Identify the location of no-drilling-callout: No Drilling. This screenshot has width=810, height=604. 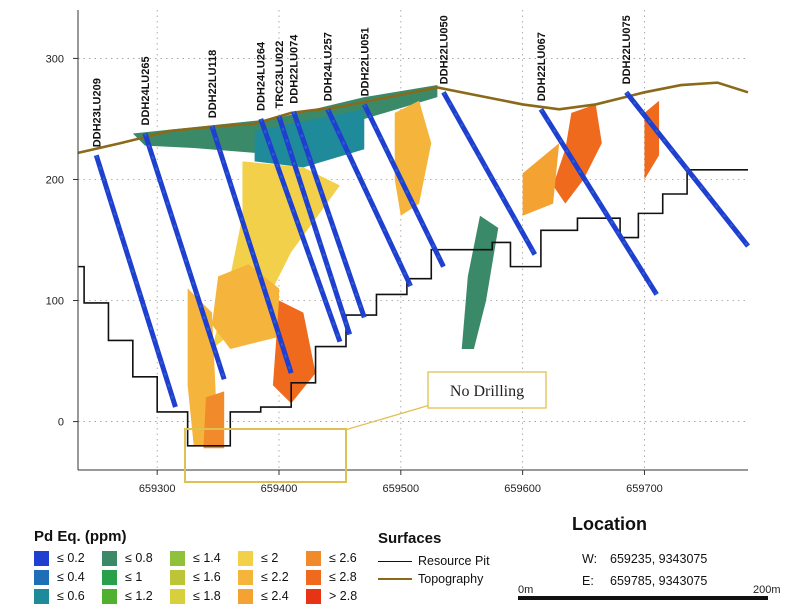
(365, 427).